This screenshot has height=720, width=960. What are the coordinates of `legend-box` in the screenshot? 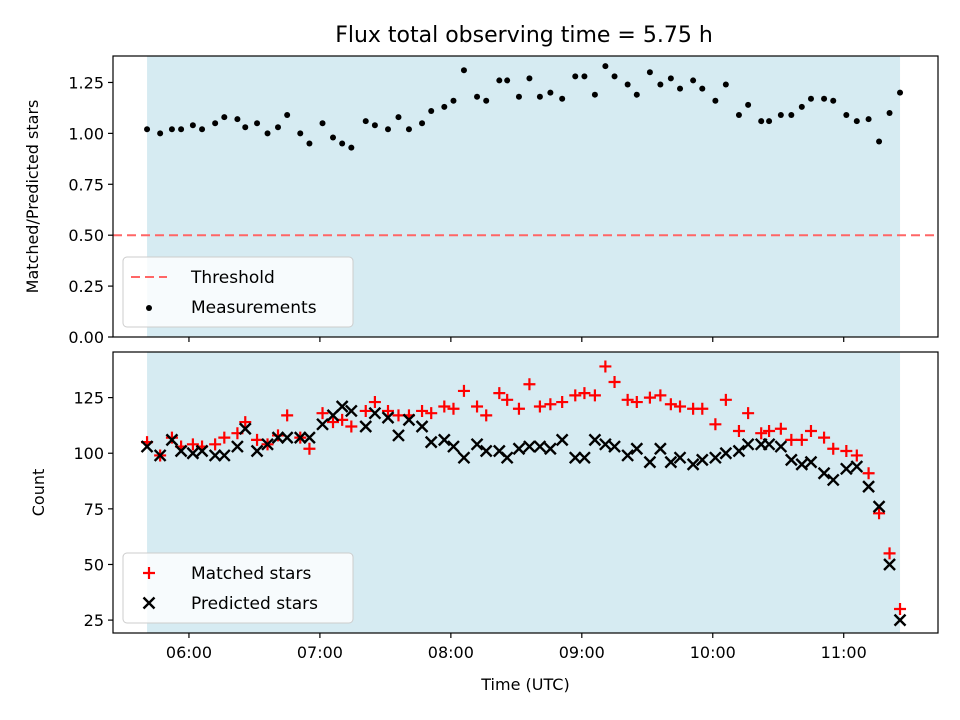 It's located at (238, 588).